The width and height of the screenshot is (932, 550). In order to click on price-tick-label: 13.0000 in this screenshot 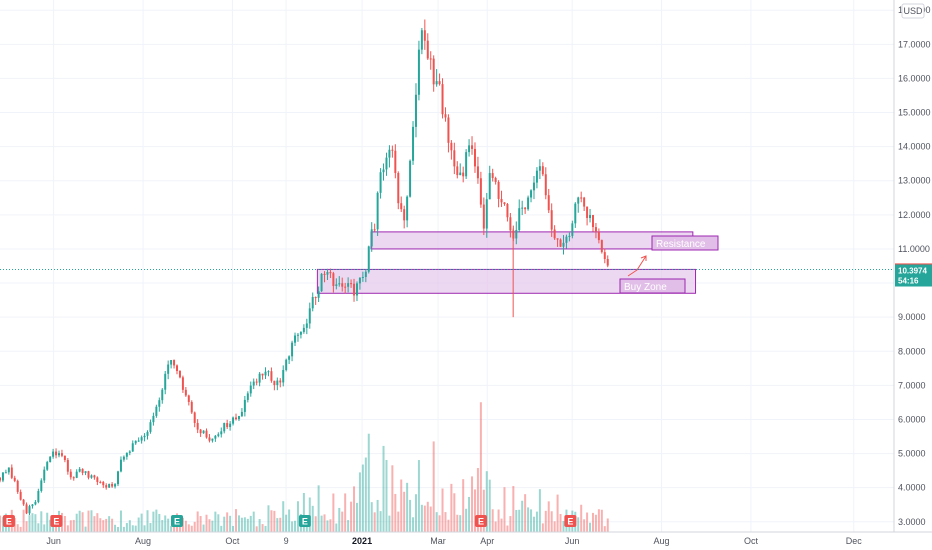, I will do `click(914, 181)`.